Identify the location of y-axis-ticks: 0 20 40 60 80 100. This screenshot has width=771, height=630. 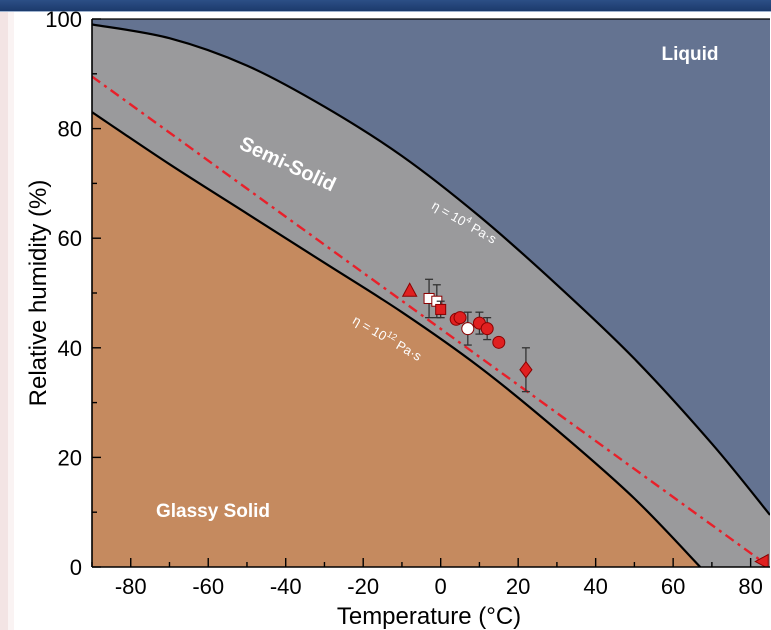
(73, 293).